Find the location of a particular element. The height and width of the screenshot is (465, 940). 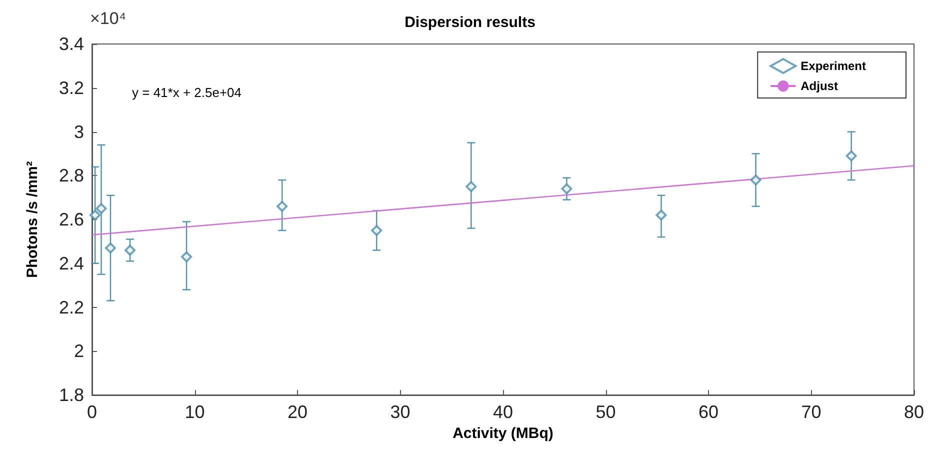

y-tick-label: 2.8 is located at coordinates (71, 176).